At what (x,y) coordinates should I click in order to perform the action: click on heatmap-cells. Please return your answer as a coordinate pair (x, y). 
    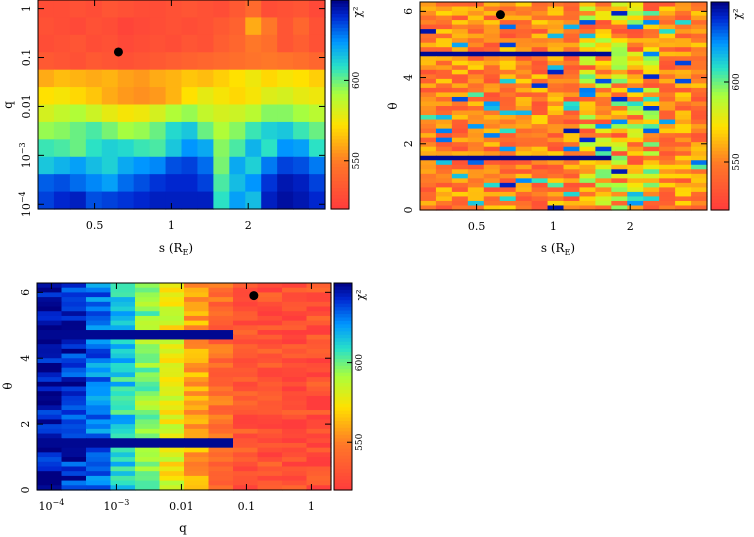
    Looking at the image, I should click on (182, 105).